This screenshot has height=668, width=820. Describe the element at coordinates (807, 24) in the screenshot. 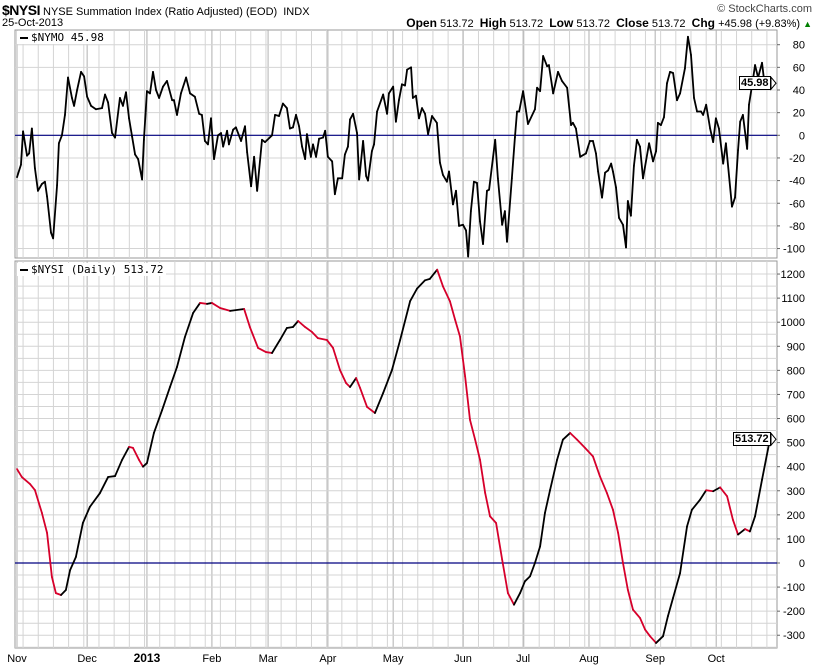

I see `up-arrow-icon: ▲` at that location.